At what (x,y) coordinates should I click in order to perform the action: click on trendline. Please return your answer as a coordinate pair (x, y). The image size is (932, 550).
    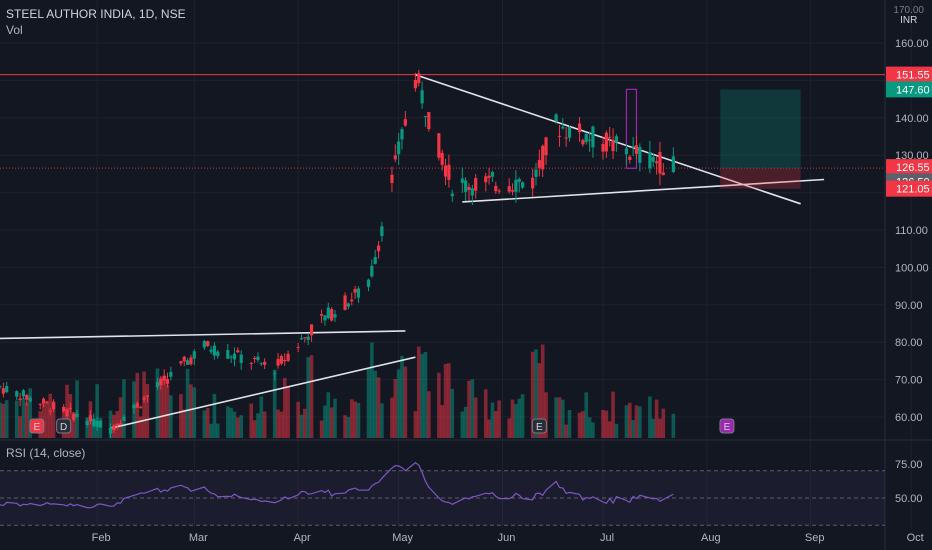
    Looking at the image, I should click on (643, 190).